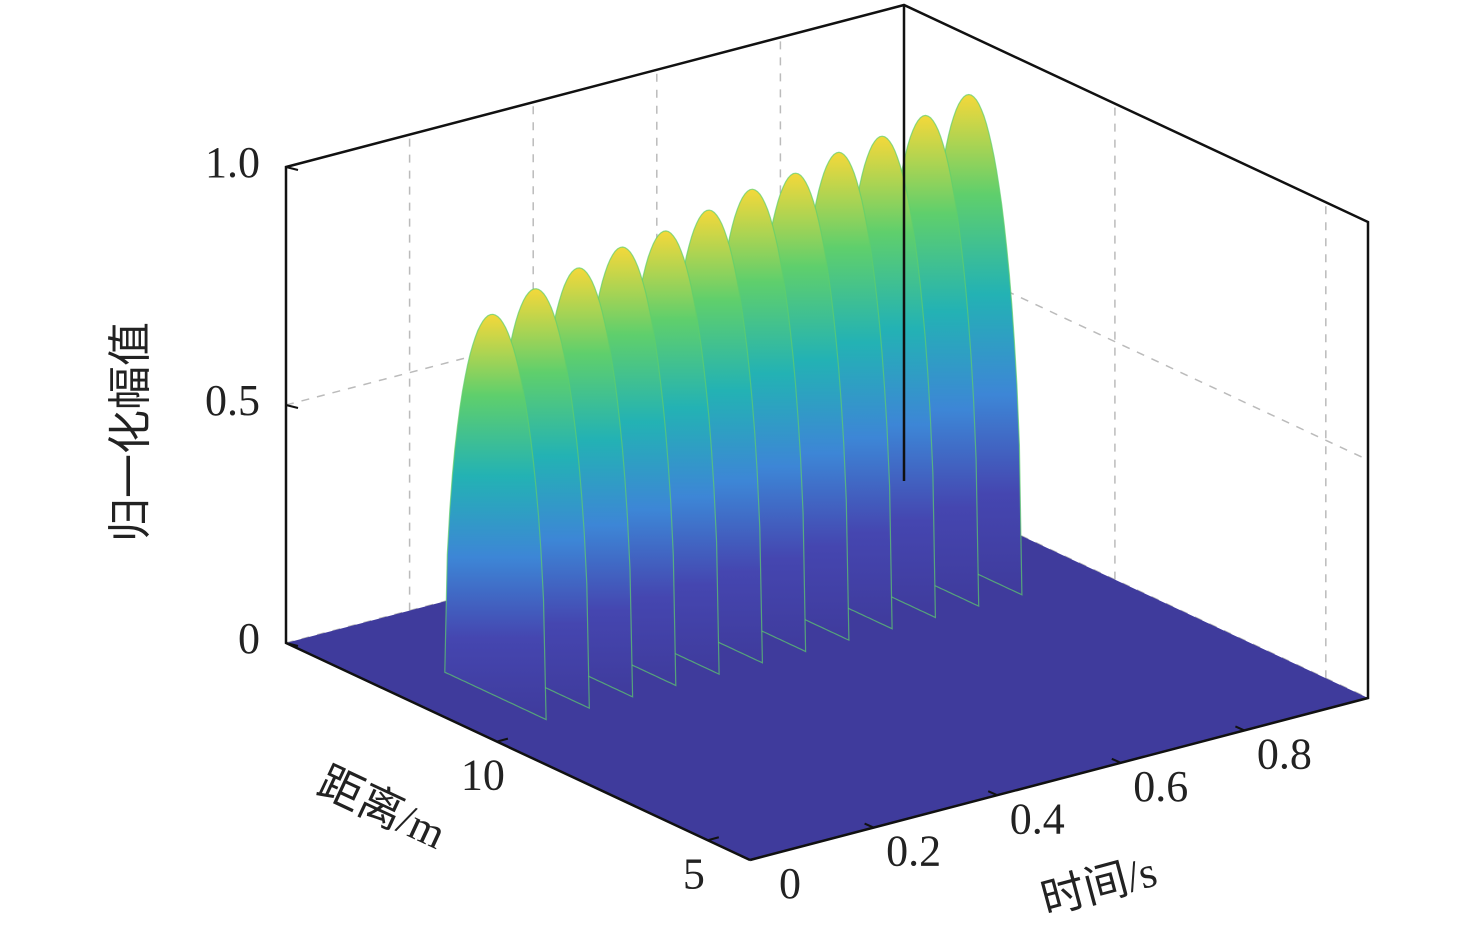 Image resolution: width=1476 pixels, height=947 pixels. I want to click on x-tick-label: 0.2, so click(913, 851).